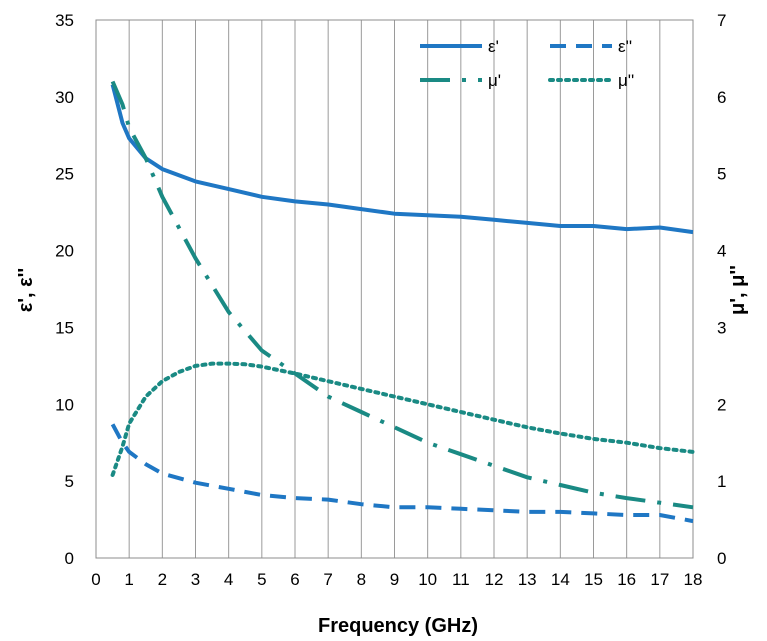 This screenshot has height=641, width=767. What do you see at coordinates (261, 579) in the screenshot?
I see `x-tick-label: 5` at bounding box center [261, 579].